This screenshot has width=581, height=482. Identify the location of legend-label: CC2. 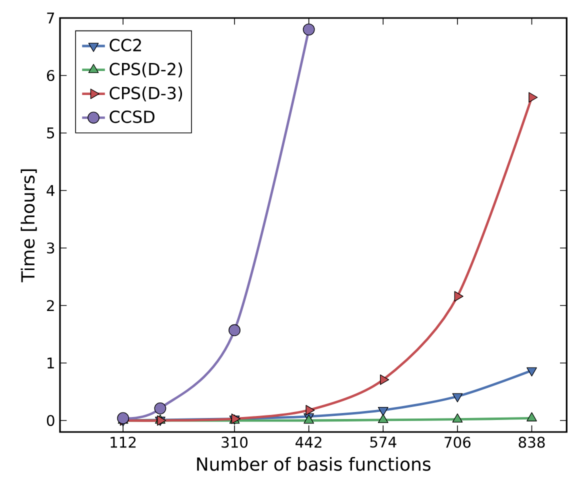
(125, 45).